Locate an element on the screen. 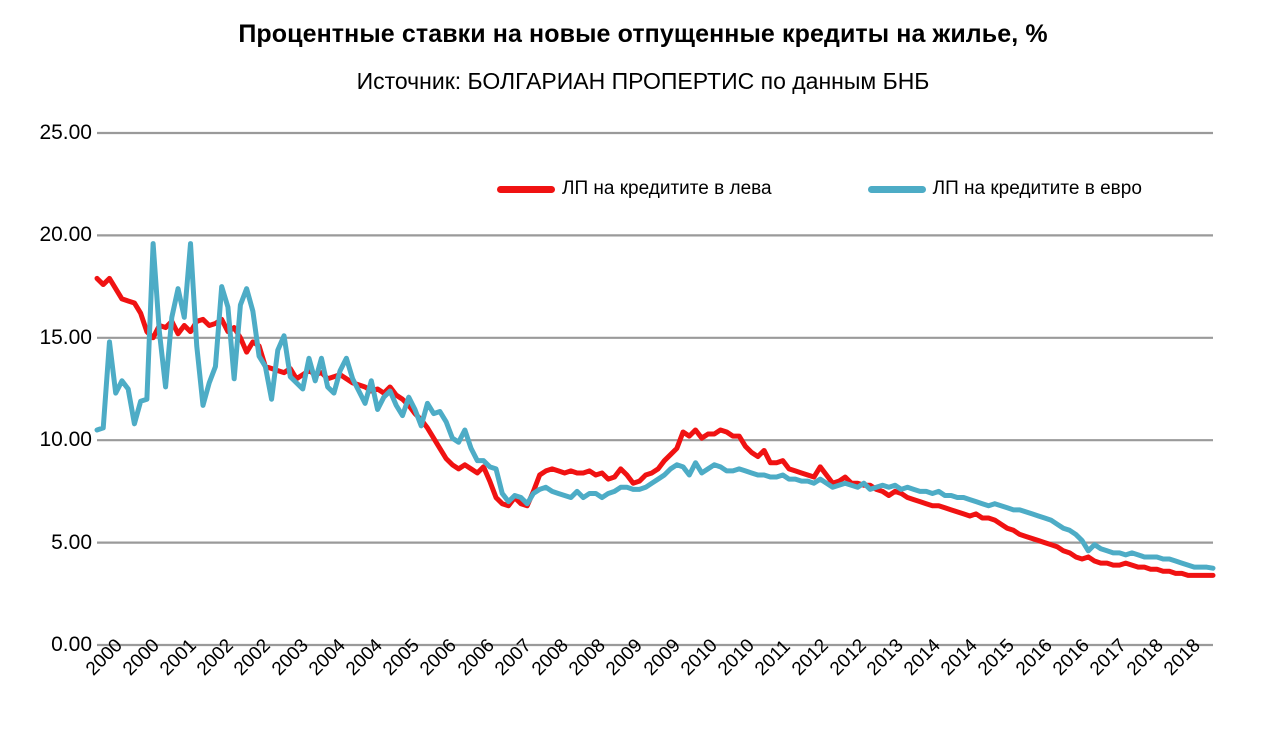 The height and width of the screenshot is (743, 1286). legend-item-leva: ЛП на кредитите в лева is located at coordinates (634, 189).